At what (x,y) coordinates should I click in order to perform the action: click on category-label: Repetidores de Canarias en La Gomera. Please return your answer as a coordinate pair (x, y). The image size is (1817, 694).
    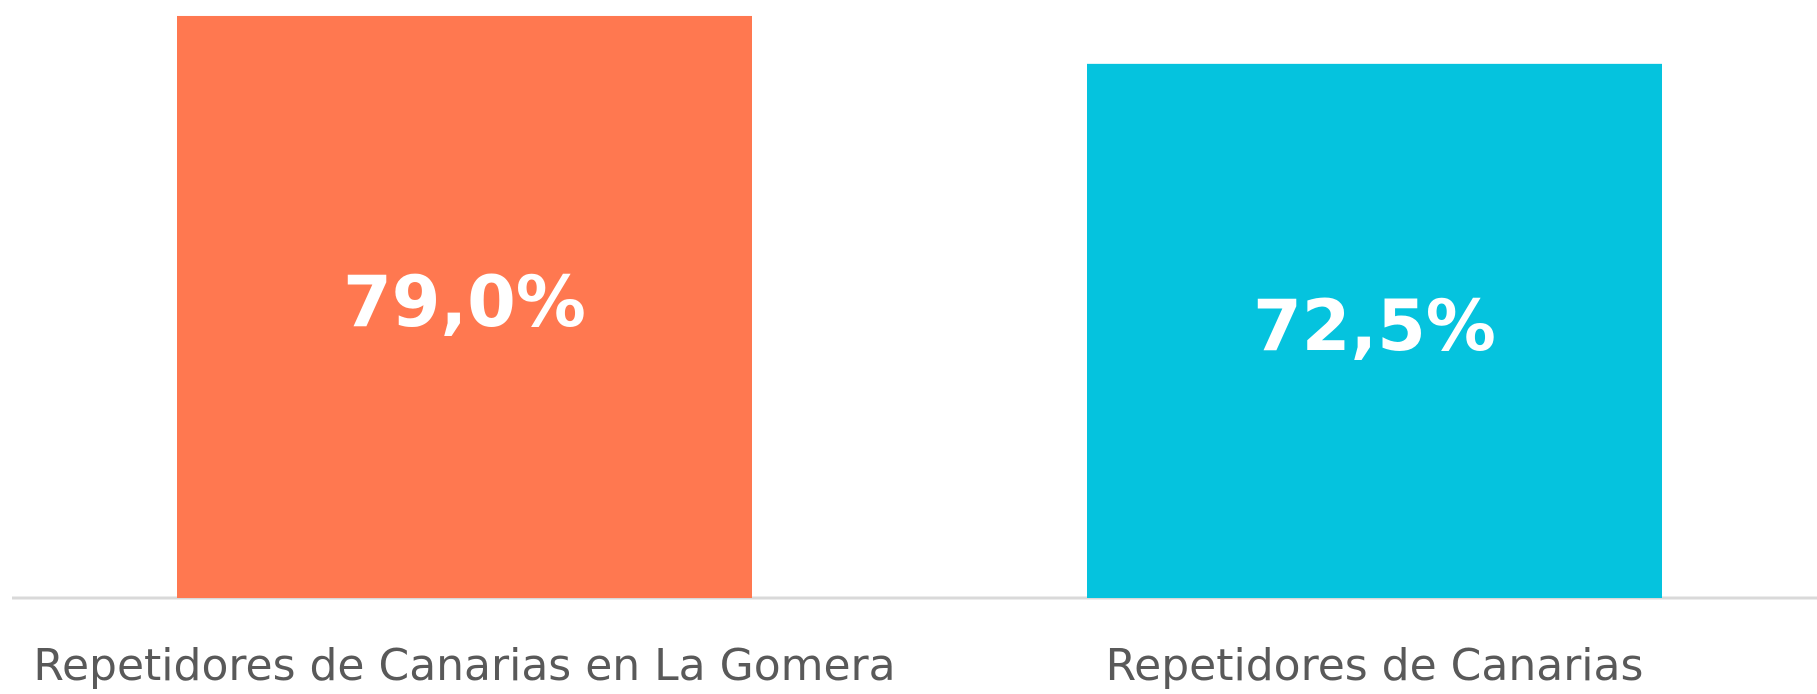
    Looking at the image, I should click on (464, 665).